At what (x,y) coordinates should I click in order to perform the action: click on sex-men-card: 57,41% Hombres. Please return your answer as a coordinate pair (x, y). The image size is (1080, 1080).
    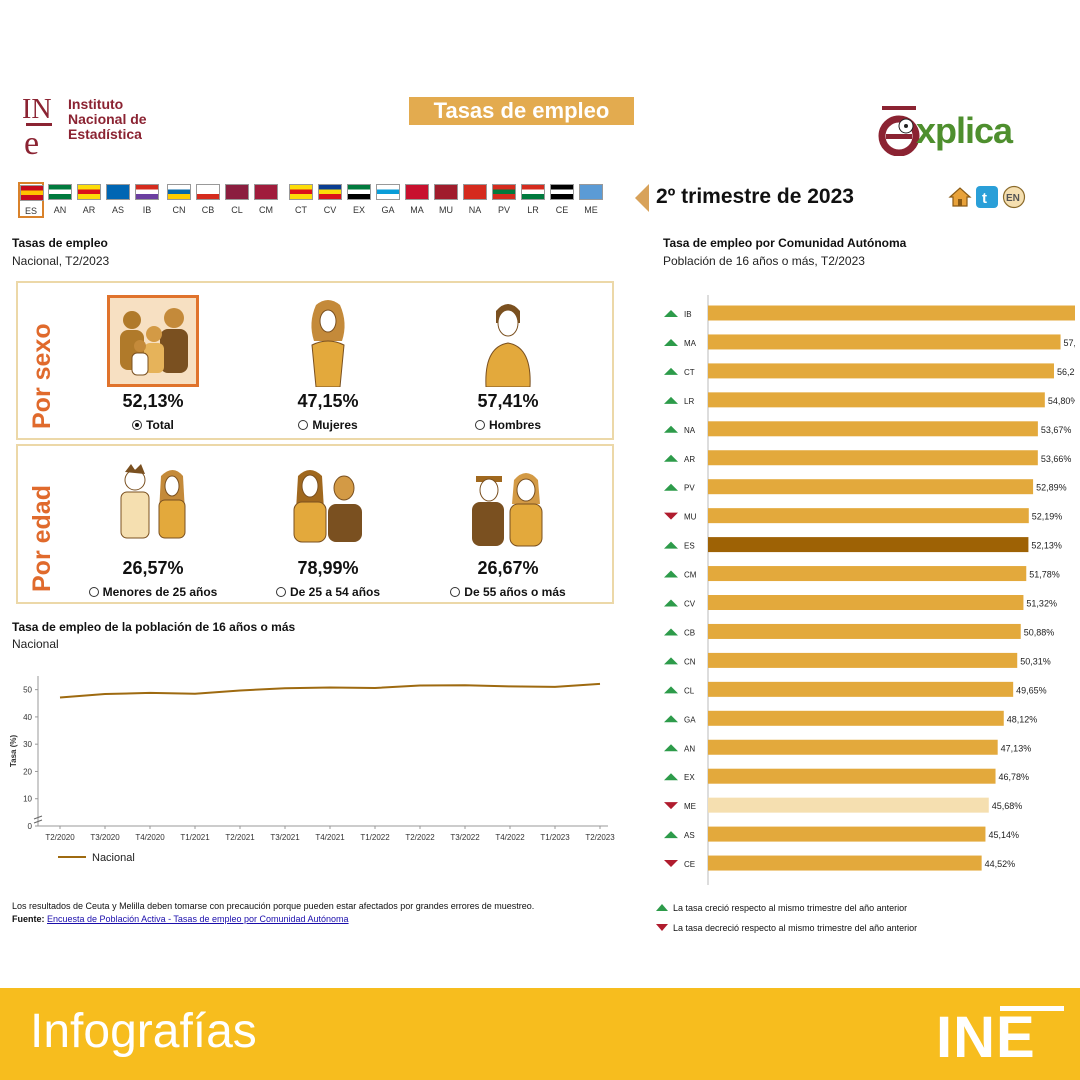
    Looking at the image, I should click on (508, 363).